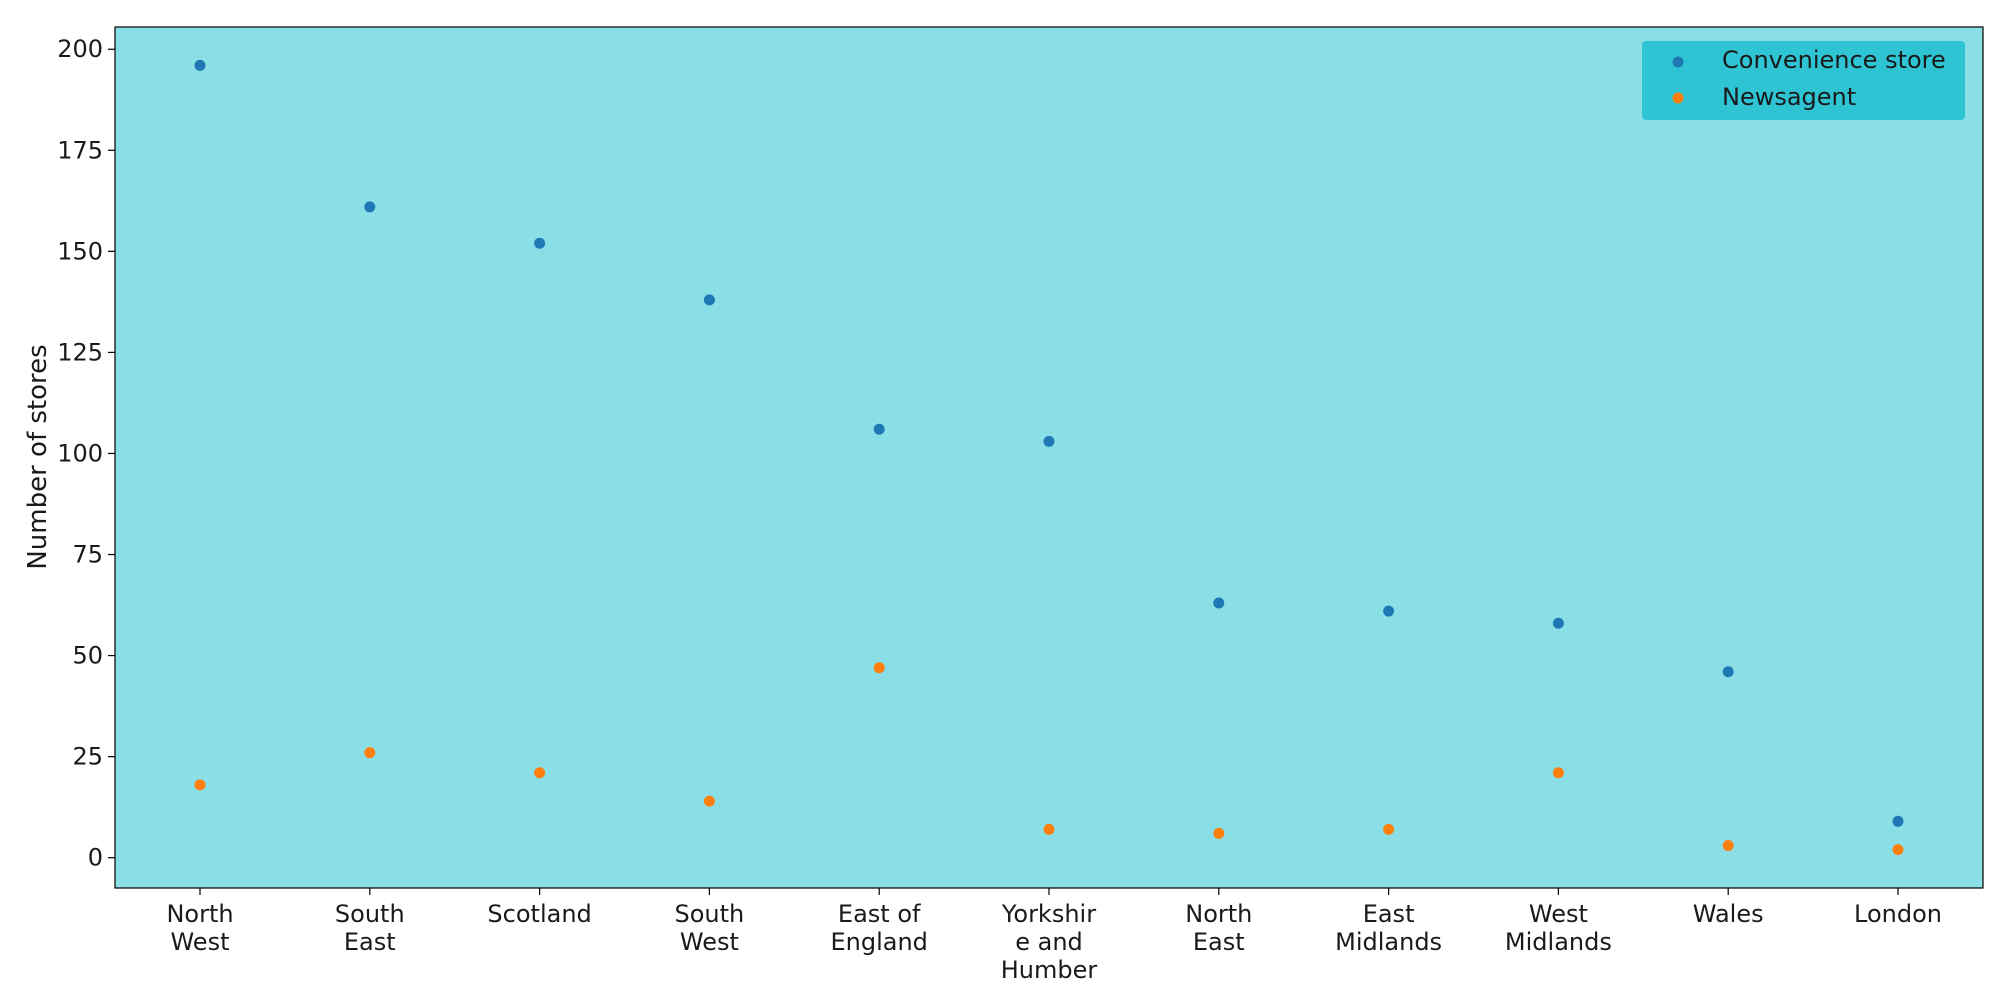 This screenshot has width=2000, height=1000. Describe the element at coordinates (1049, 942) in the screenshot. I see `x-tick-label: Yorkshir e and Humber` at that location.